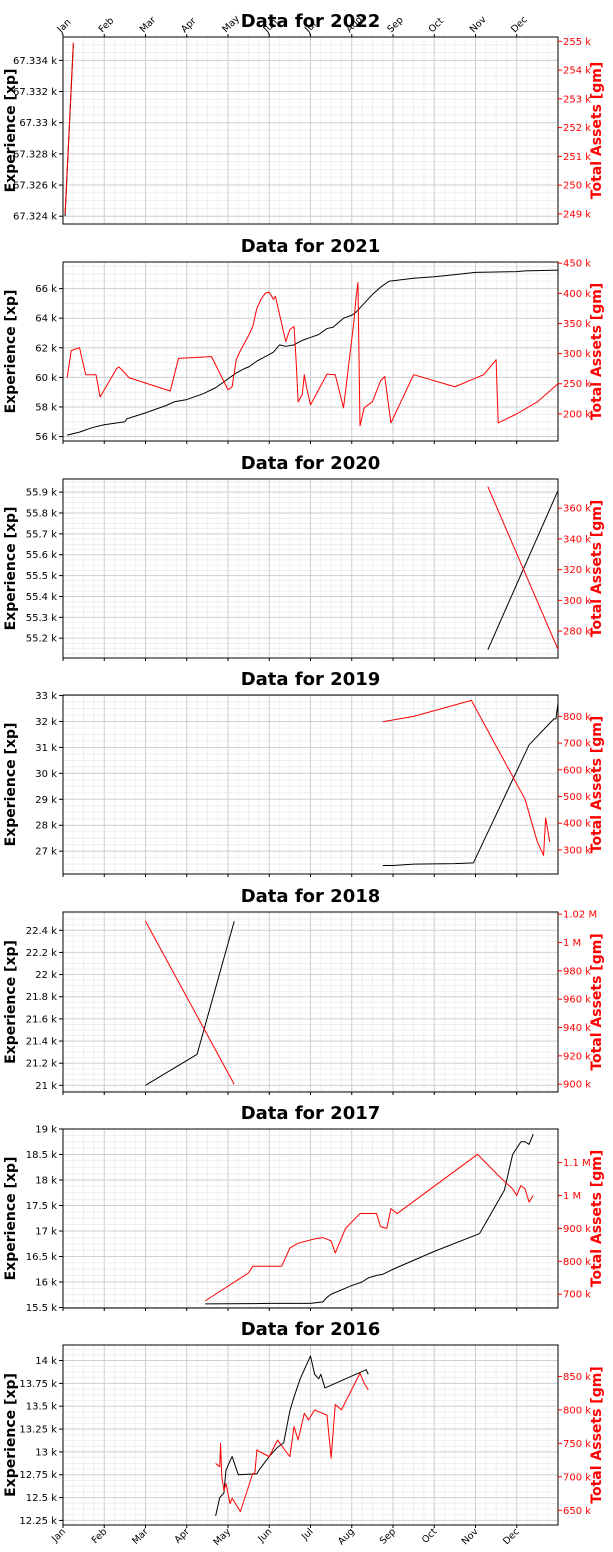  I want to click on y-tick-label-left: 19 k, so click(46, 1130).